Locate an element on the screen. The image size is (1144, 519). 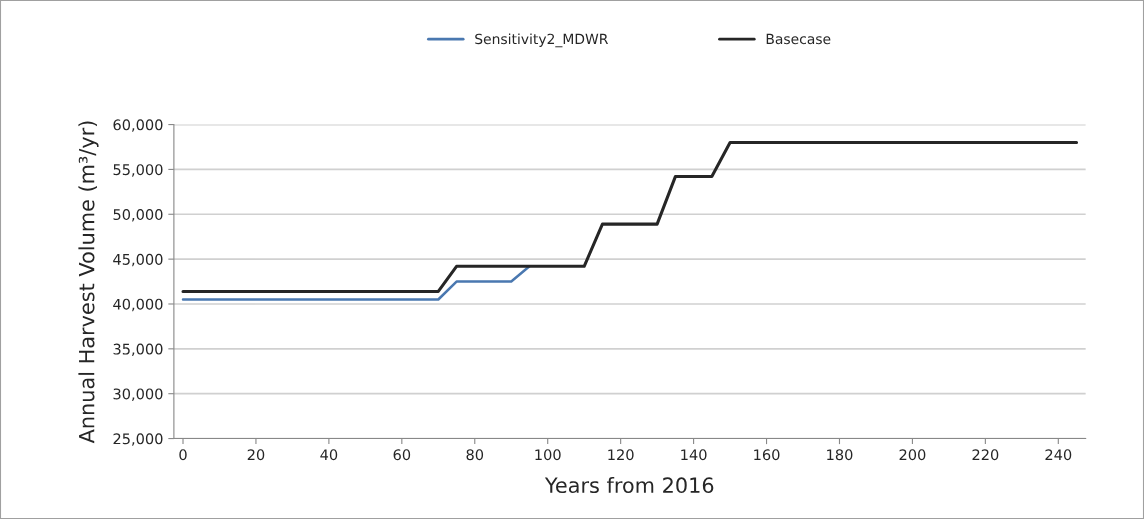
legend-label: Sensitivity2_MDWR is located at coordinates (542, 40).